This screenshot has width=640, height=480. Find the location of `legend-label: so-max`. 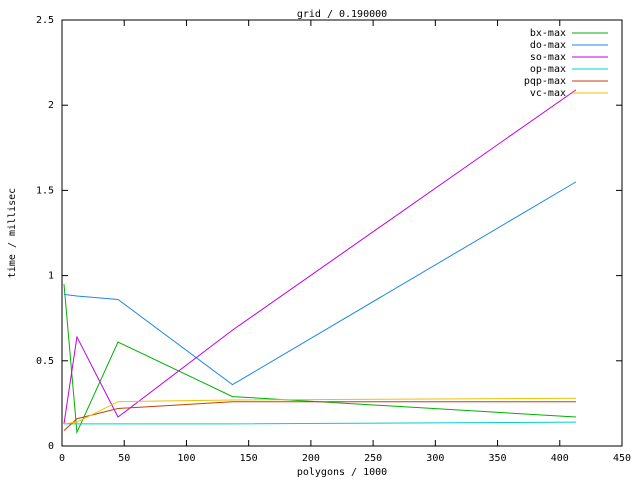

legend-label: so-max is located at coordinates (548, 57).